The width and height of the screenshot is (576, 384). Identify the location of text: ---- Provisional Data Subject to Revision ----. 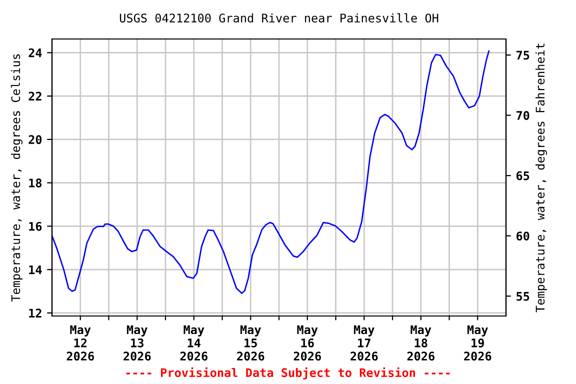
(288, 373).